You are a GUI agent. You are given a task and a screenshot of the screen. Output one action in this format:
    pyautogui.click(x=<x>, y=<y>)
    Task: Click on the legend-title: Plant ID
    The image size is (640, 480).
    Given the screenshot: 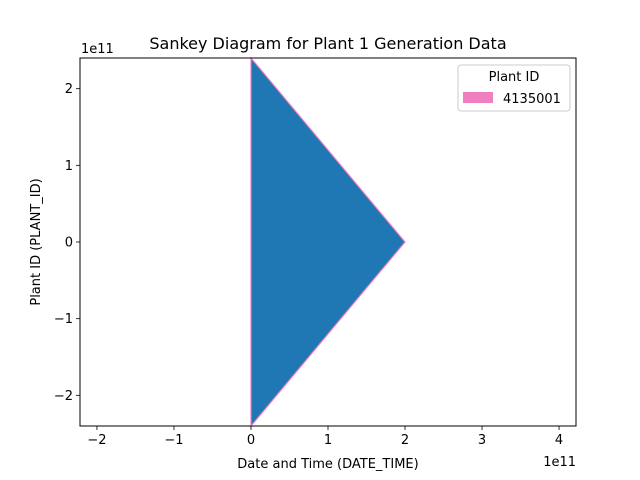 What is the action you would take?
    pyautogui.click(x=514, y=77)
    